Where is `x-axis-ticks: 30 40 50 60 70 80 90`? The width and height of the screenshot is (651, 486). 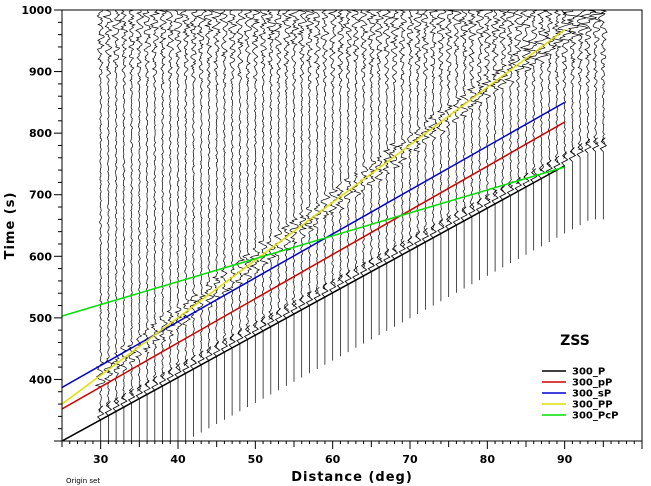
x-axis-ticks: 30 40 50 60 70 80 90 is located at coordinates (352, 453).